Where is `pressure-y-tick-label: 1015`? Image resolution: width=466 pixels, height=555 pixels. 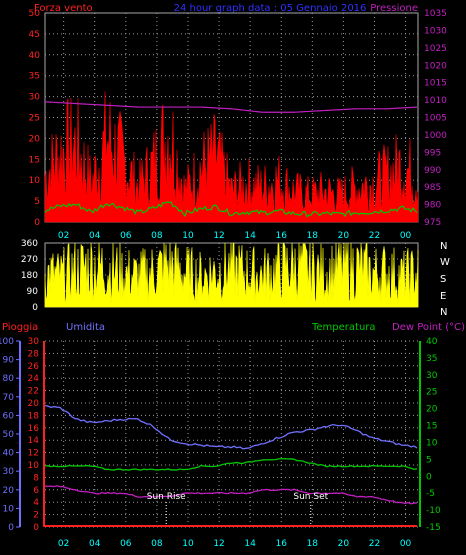 pressure-y-tick-label: 1015 is located at coordinates (435, 84).